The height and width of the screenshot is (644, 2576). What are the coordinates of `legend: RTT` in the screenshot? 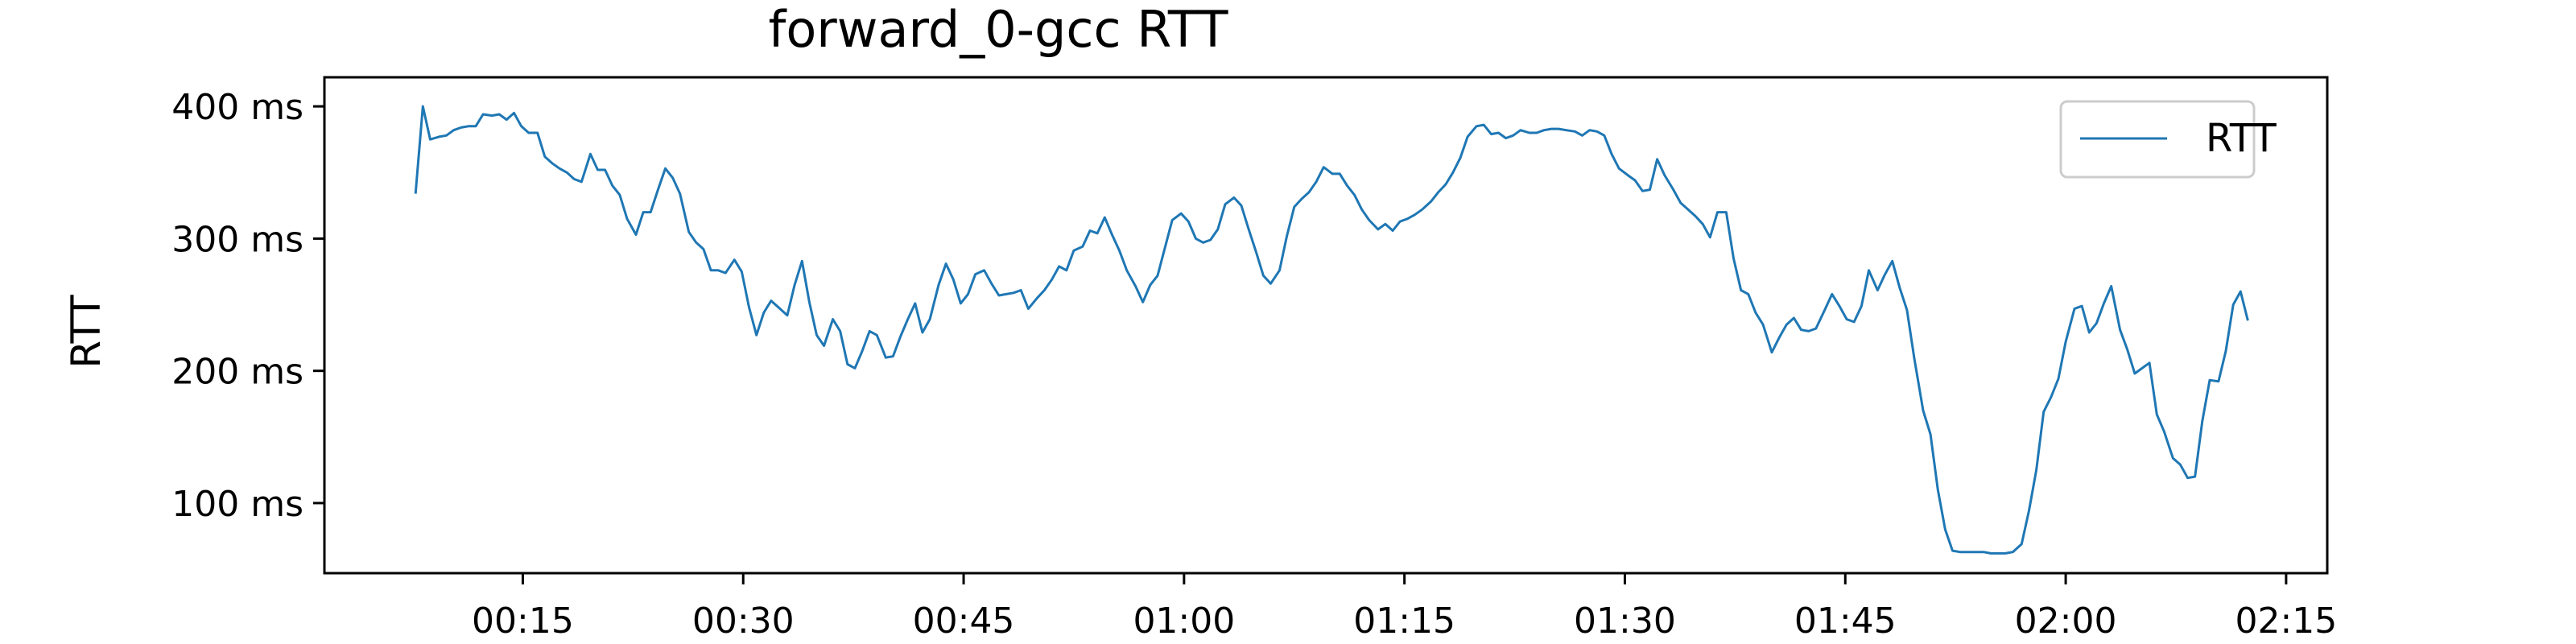 It's located at (2168, 139).